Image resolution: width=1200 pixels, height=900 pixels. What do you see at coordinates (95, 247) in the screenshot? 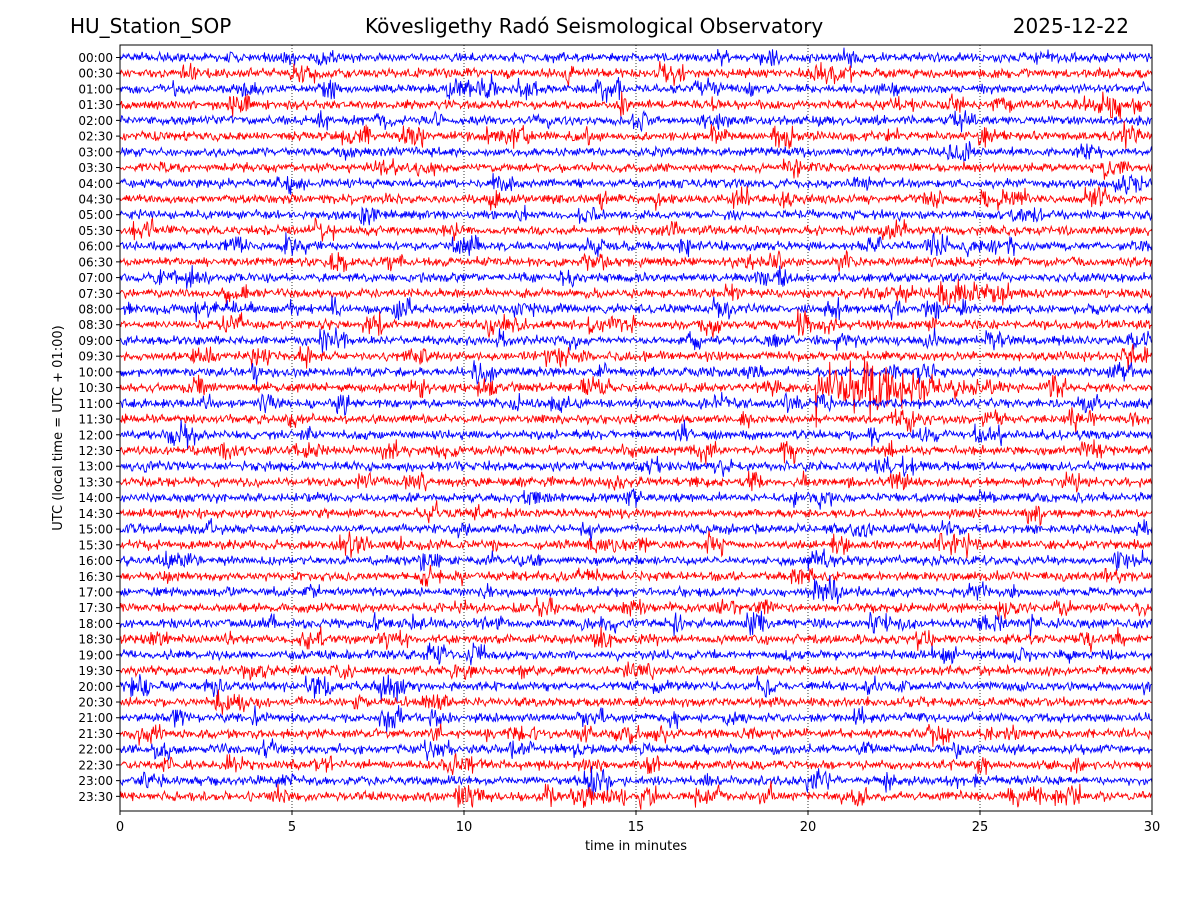
I see `y-tick-label: 06:00` at bounding box center [95, 247].